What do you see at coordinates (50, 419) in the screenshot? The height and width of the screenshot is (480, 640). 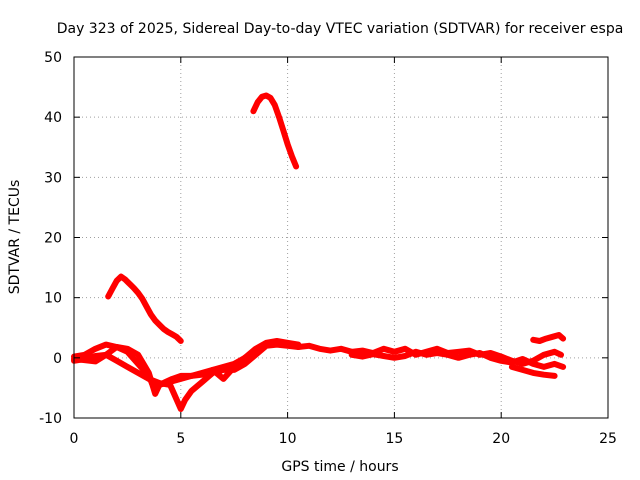 I see `y-tick-label: -10` at bounding box center [50, 419].